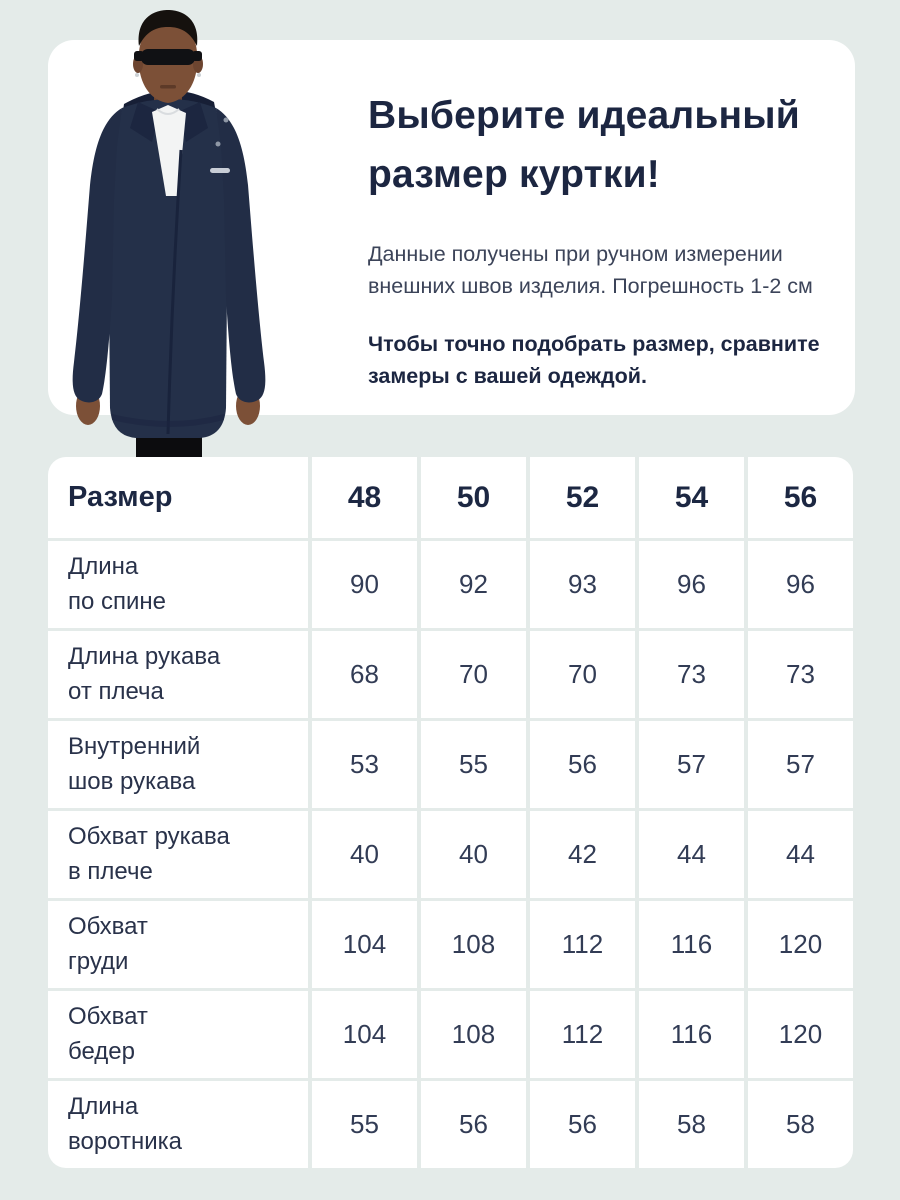  Describe the element at coordinates (364, 764) in the screenshot. I see `table-cell: 53` at that location.